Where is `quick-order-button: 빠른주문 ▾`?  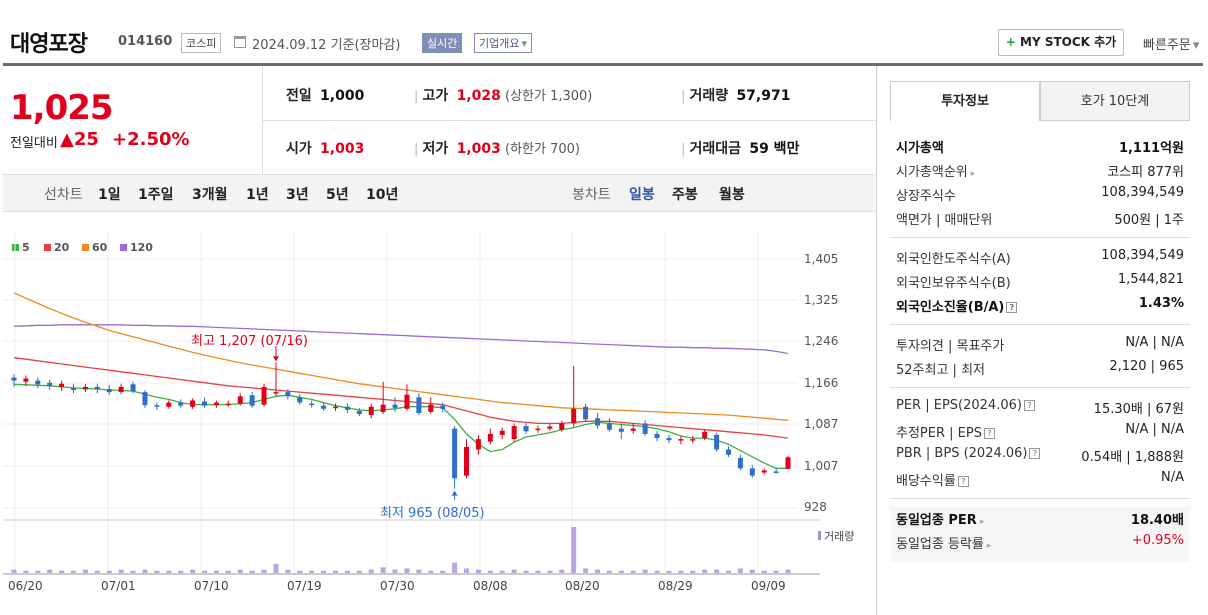 quick-order-button: 빠른주문 ▾ is located at coordinates (1171, 43).